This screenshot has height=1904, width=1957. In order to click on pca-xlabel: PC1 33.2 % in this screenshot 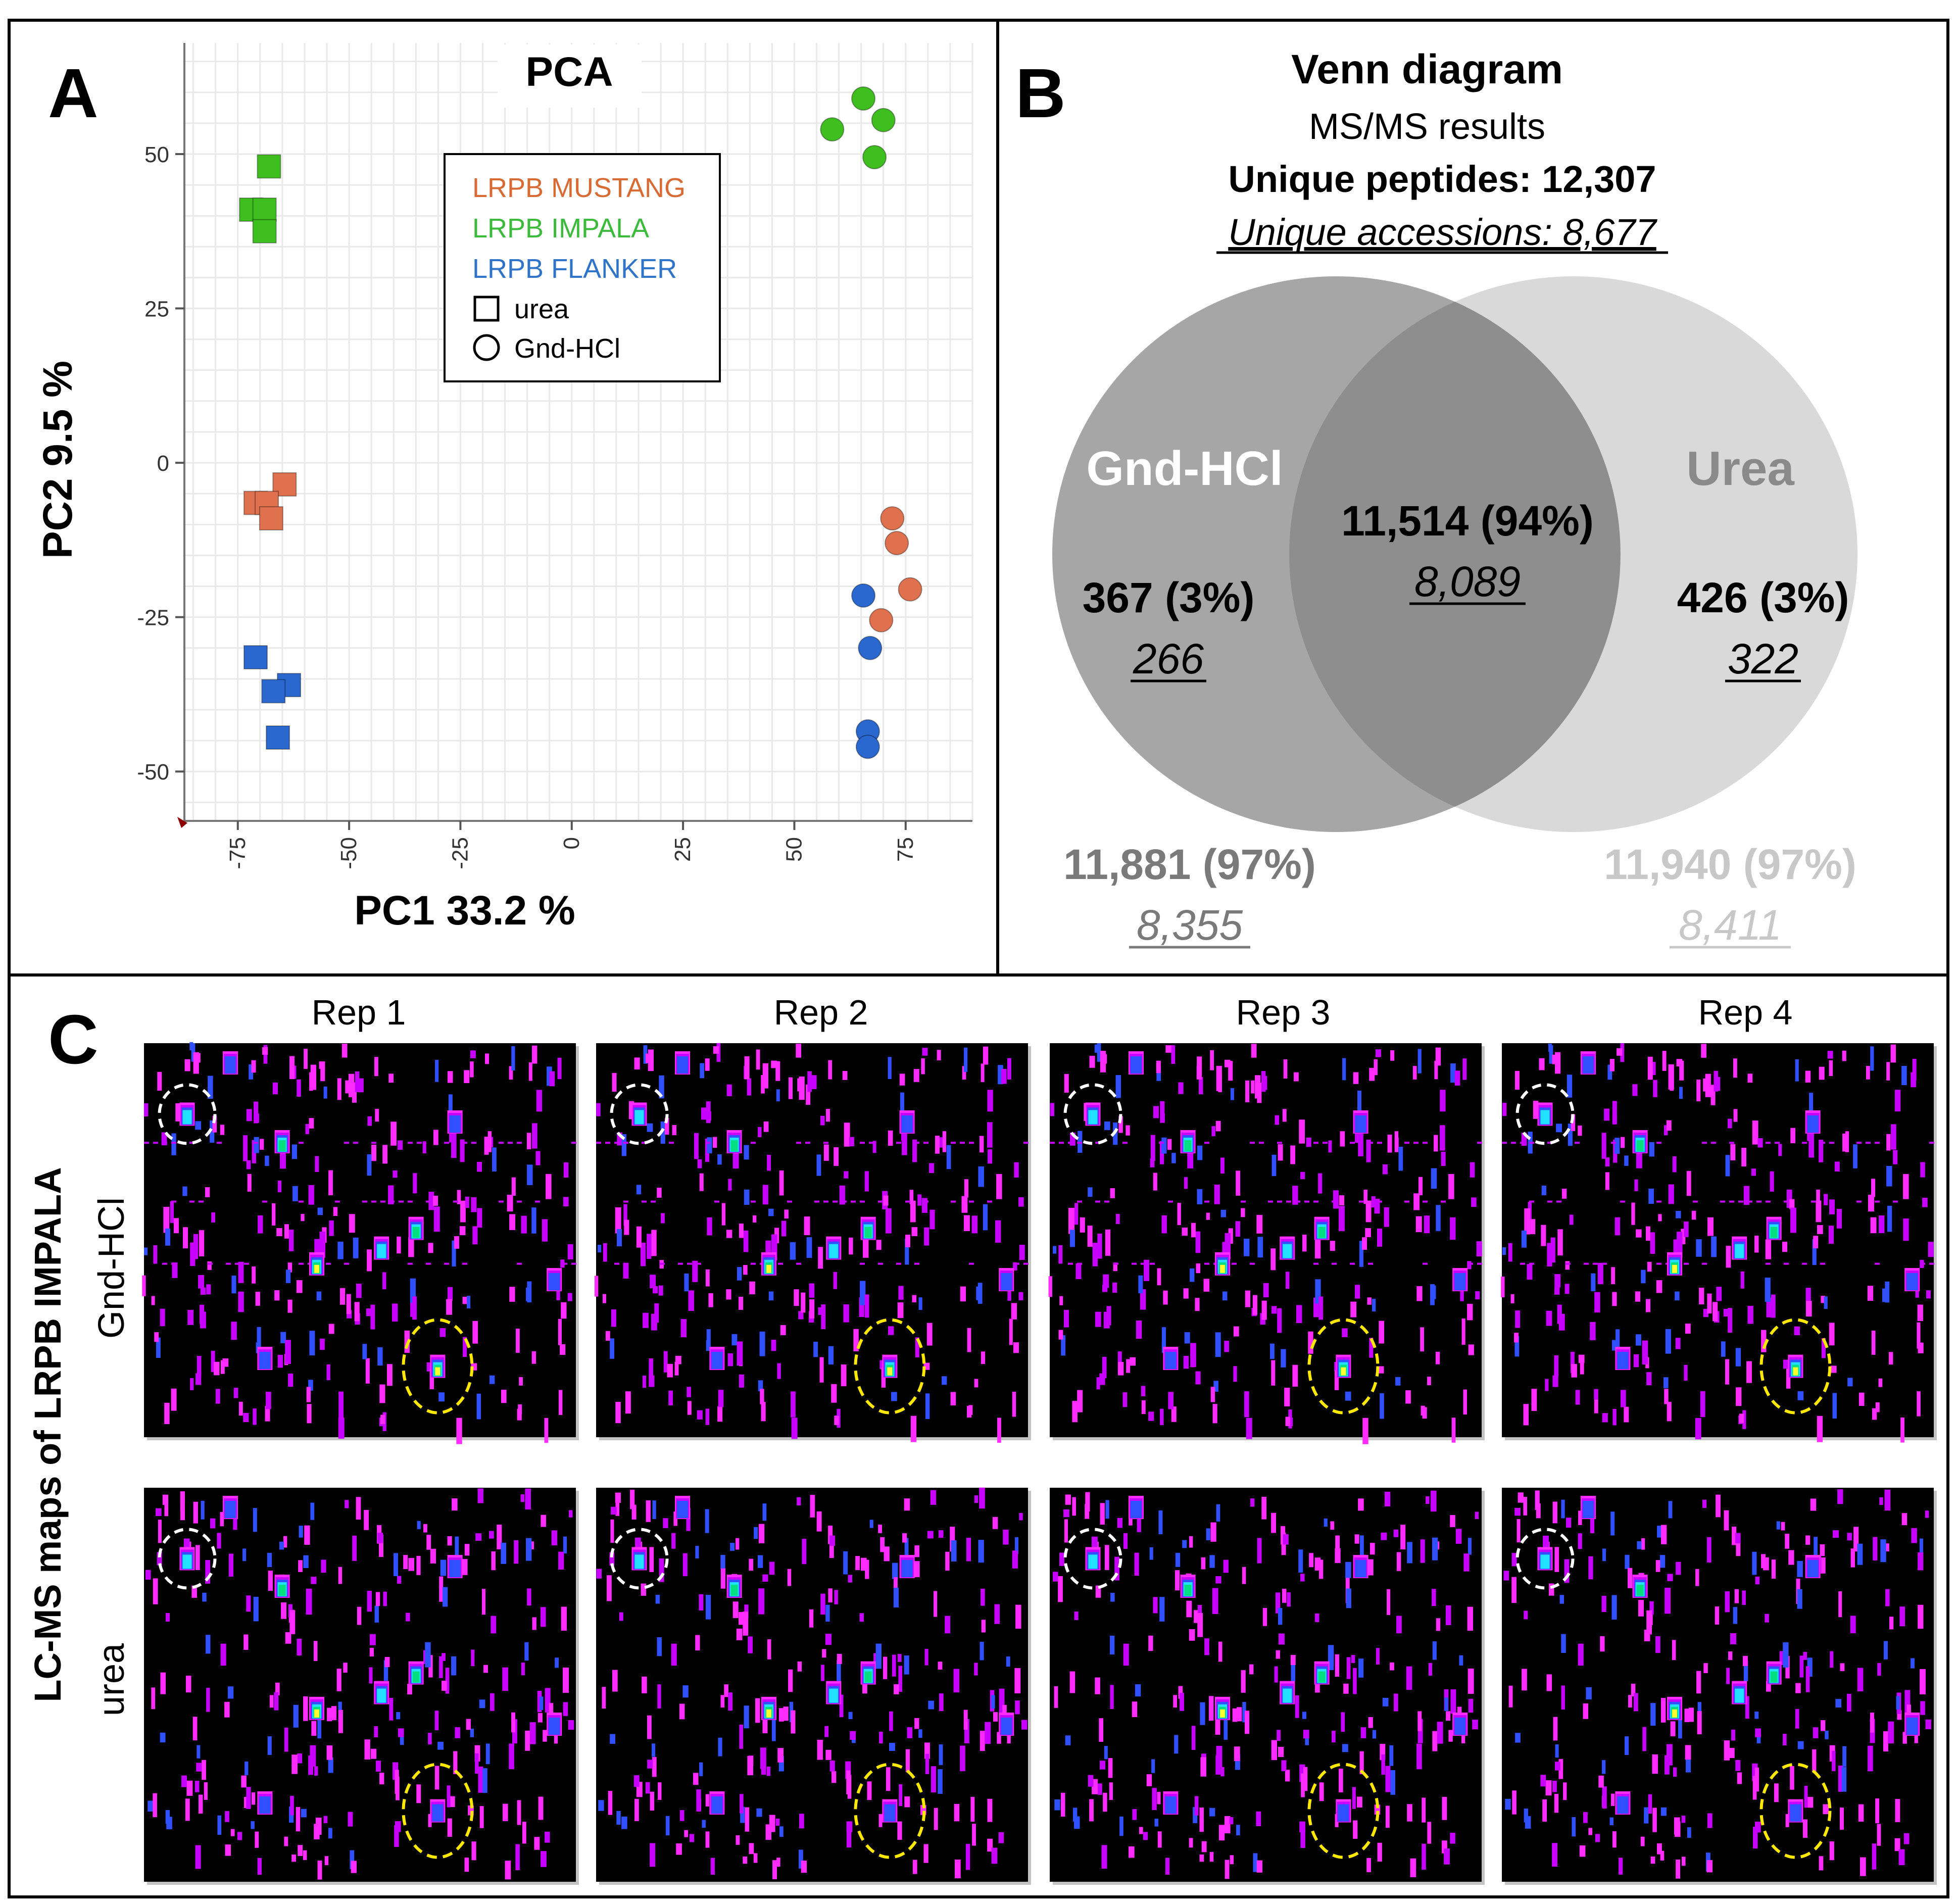, I will do `click(464, 911)`.